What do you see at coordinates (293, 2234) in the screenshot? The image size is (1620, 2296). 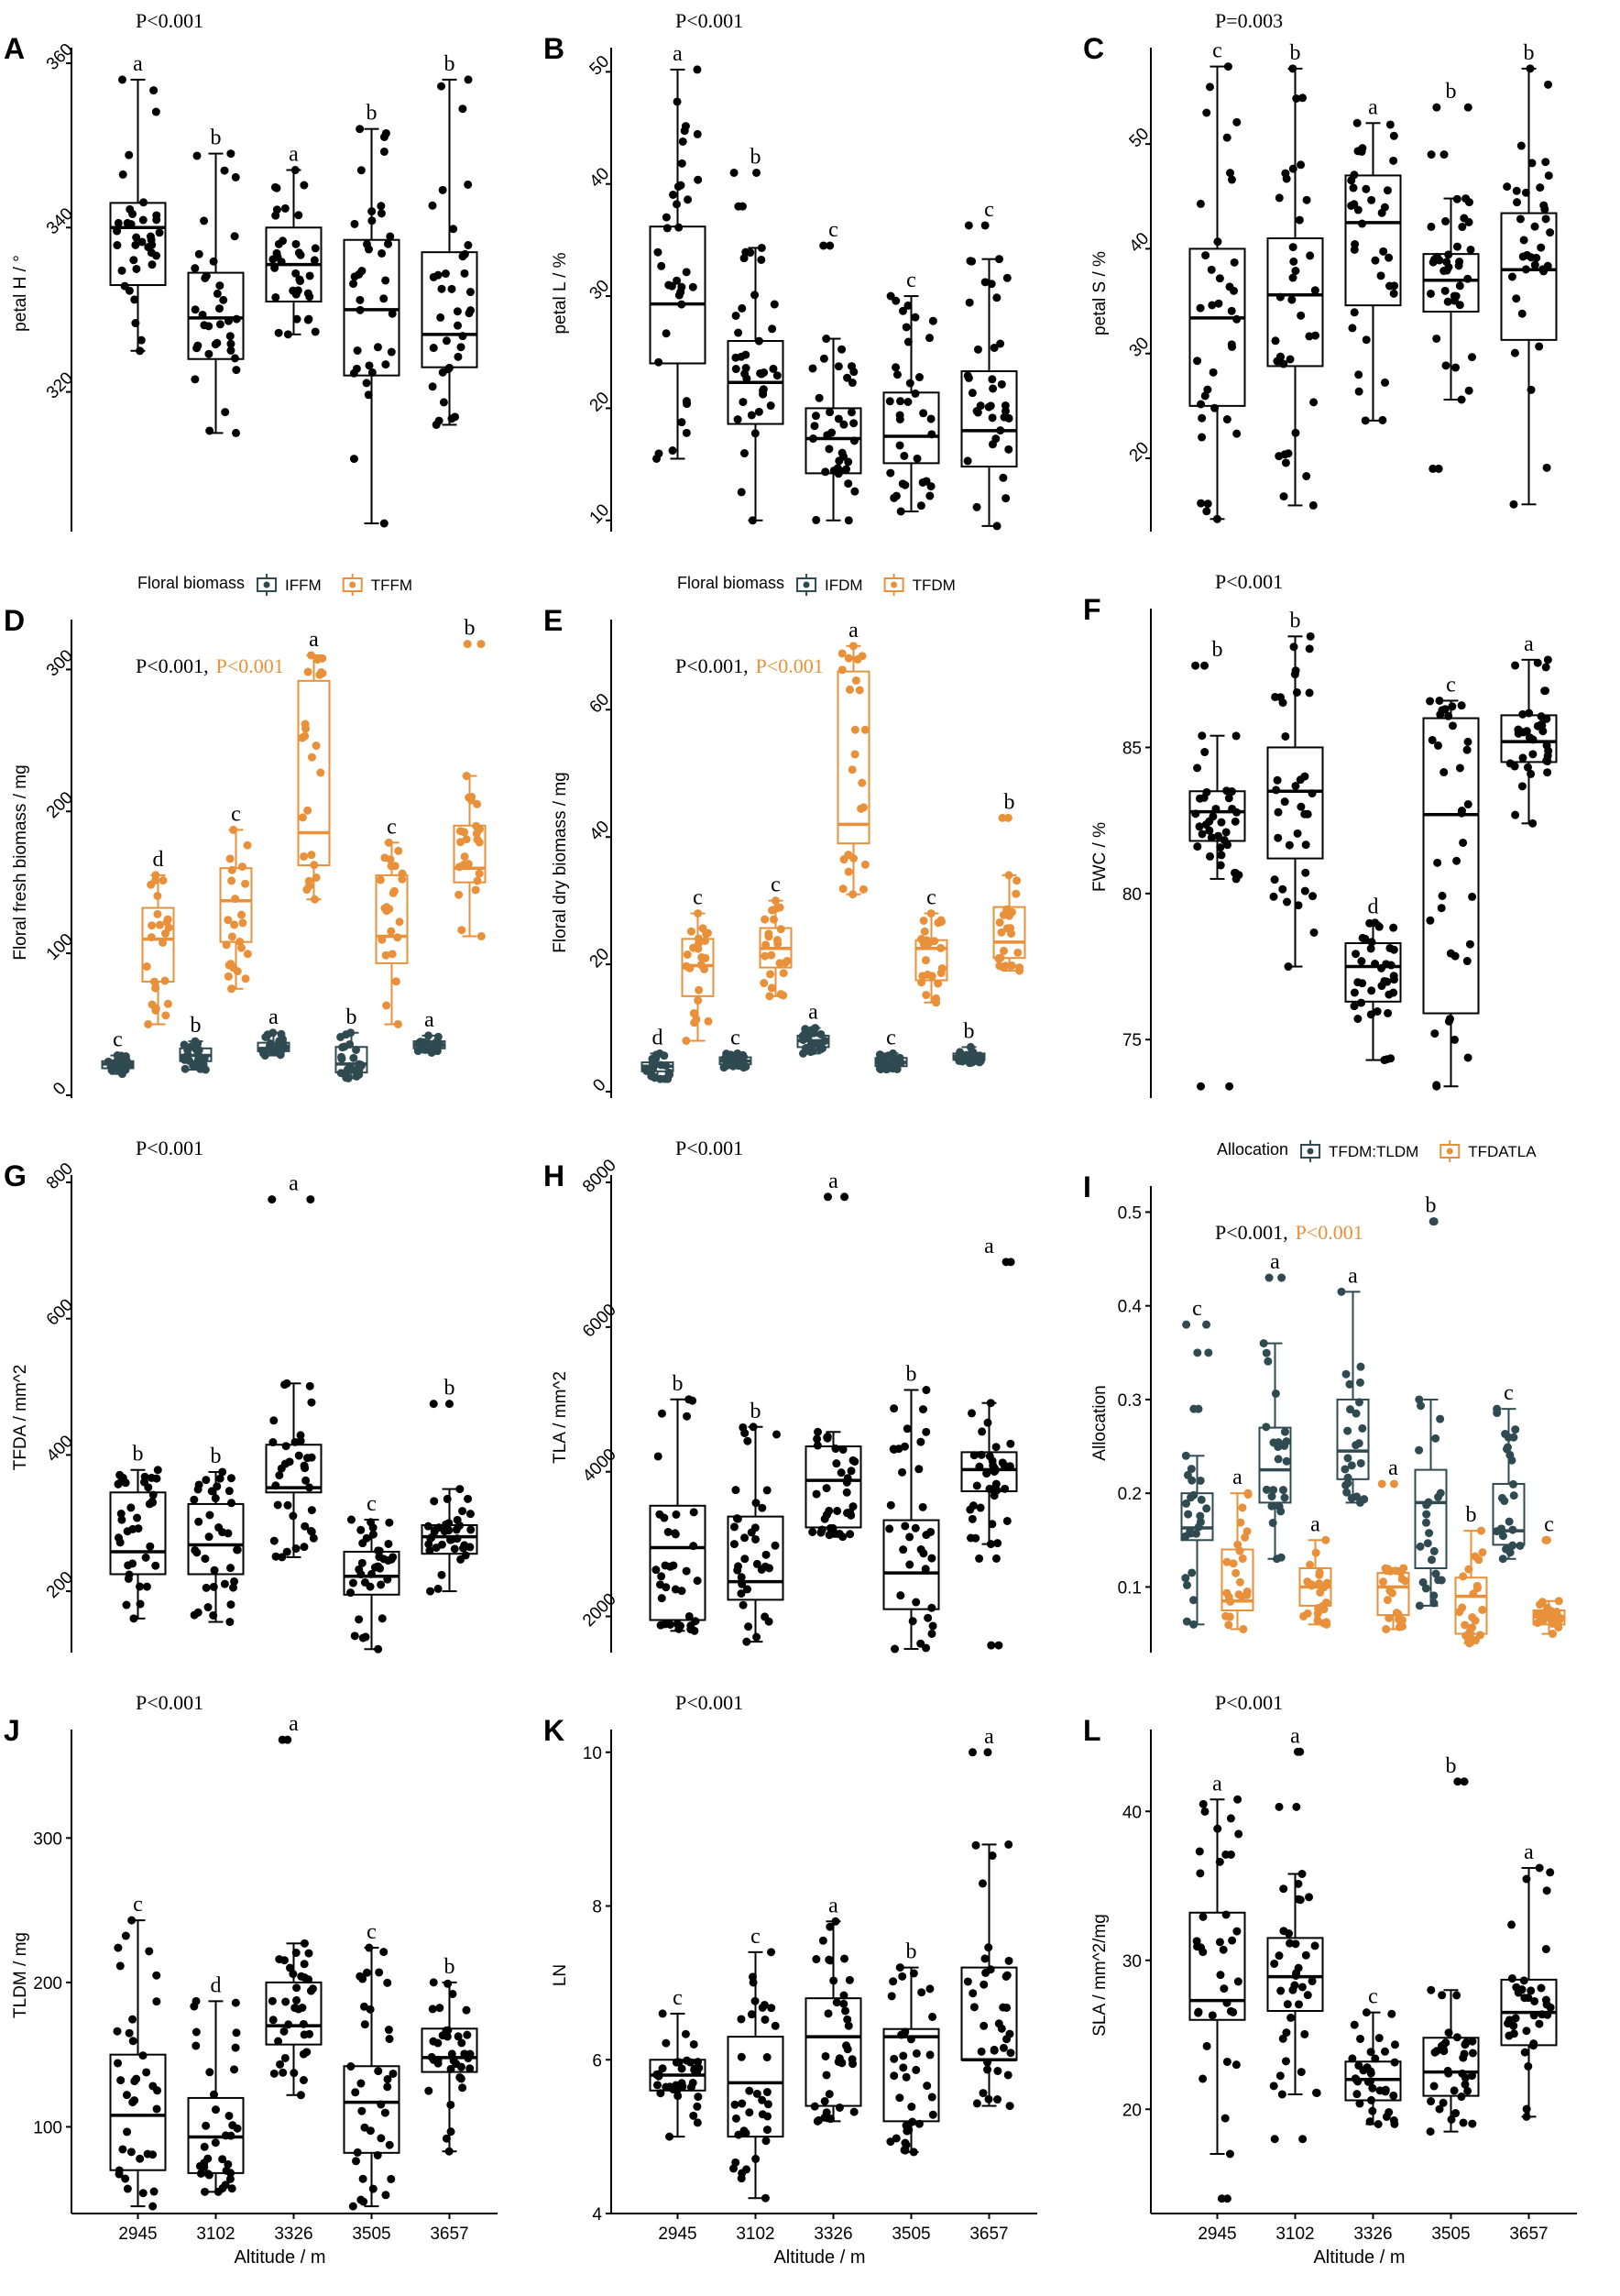 I see `x-tick-label: 3326` at bounding box center [293, 2234].